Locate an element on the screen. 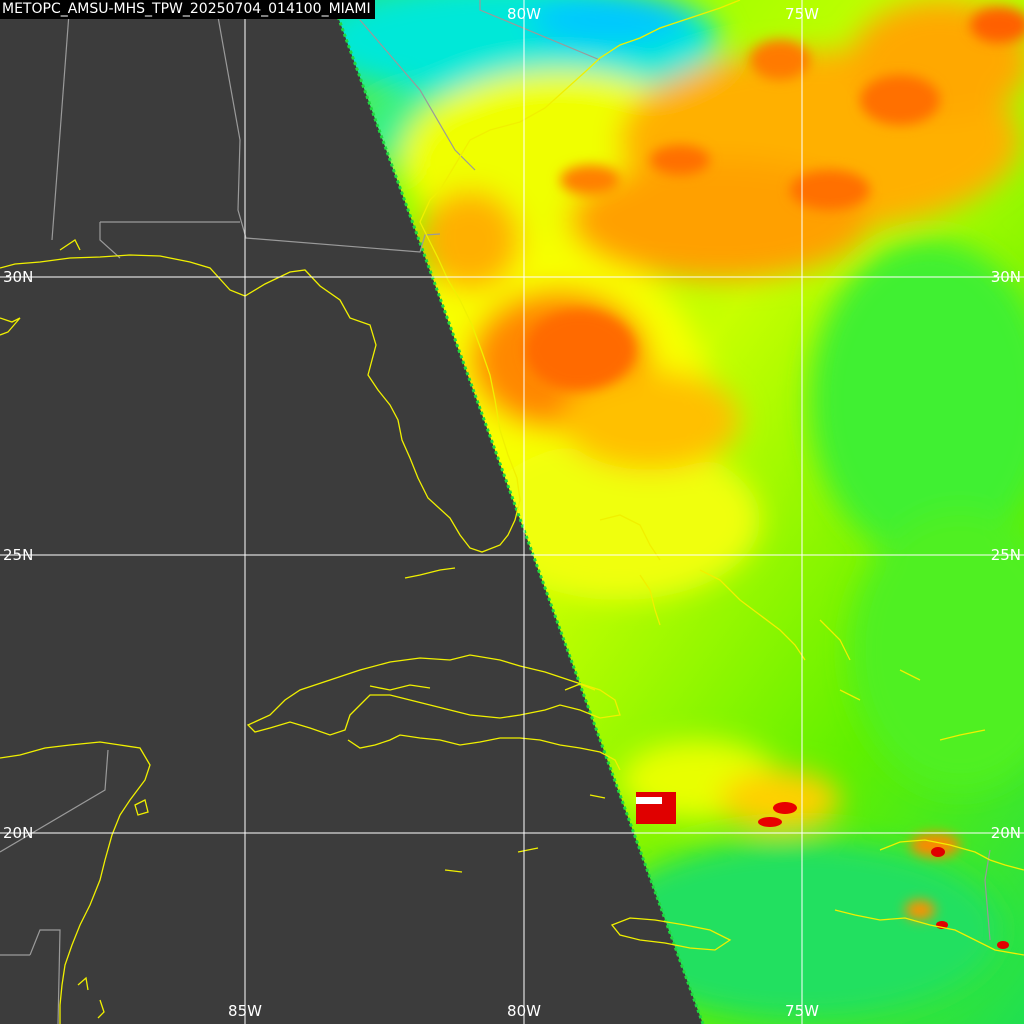 The height and width of the screenshot is (1024, 1024). lon-label-bottom-75w: 75W is located at coordinates (802, 1011).